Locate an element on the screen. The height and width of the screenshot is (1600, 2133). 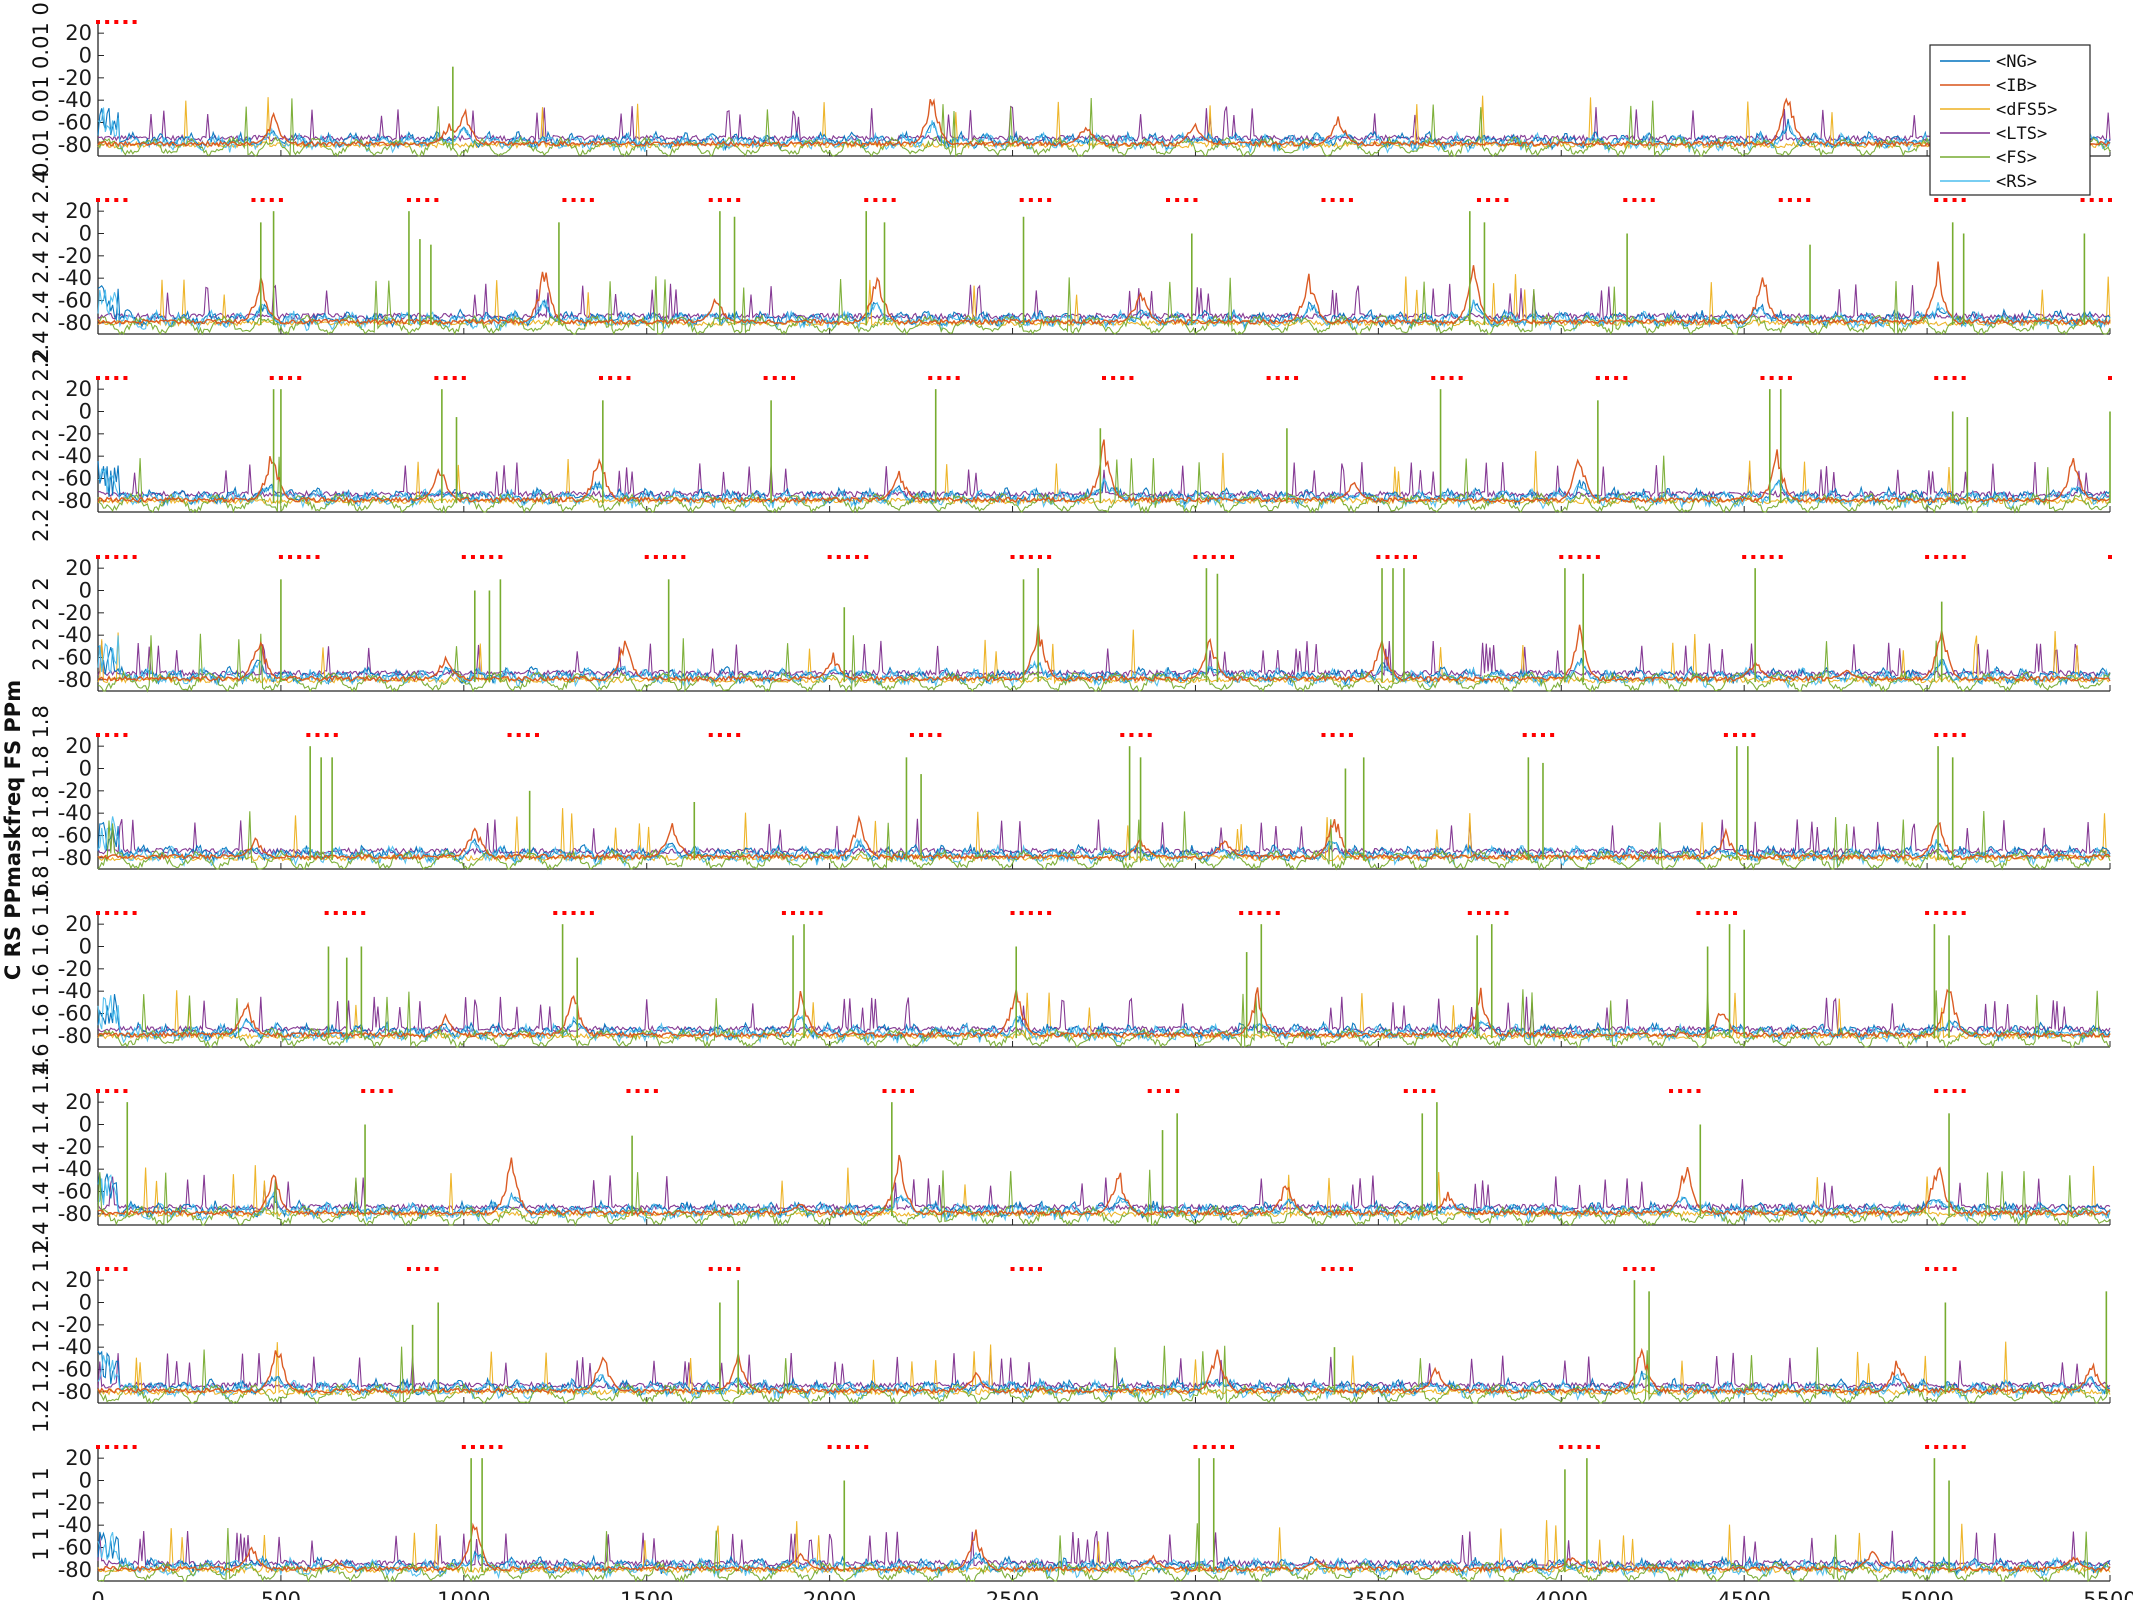
panel-5: 200-20-40-60-801.8 1.8 1.8 1.8 1.8 is located at coordinates (1070, 802).